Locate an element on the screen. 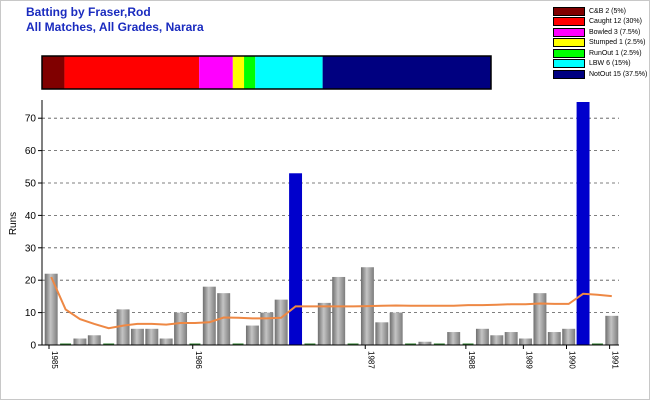  legend-item: C&B 2 (5%) is located at coordinates (600, 11).